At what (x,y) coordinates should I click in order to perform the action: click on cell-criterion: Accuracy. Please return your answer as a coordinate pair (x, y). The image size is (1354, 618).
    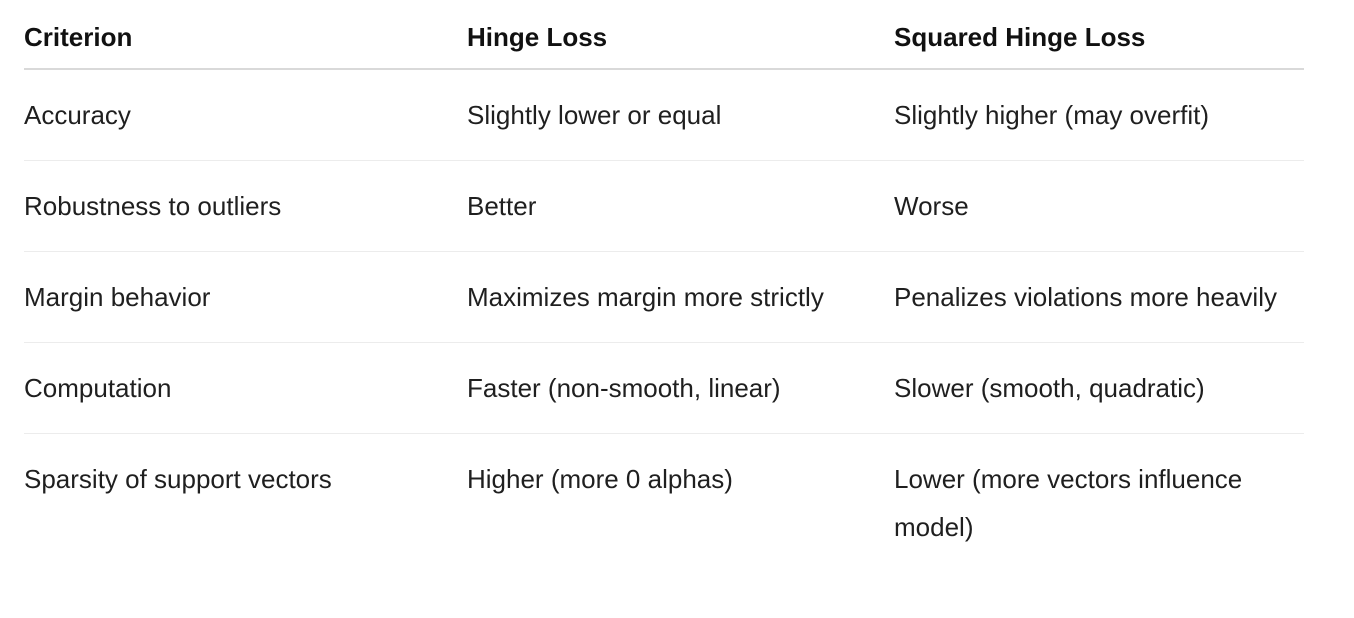
    Looking at the image, I should click on (245, 115).